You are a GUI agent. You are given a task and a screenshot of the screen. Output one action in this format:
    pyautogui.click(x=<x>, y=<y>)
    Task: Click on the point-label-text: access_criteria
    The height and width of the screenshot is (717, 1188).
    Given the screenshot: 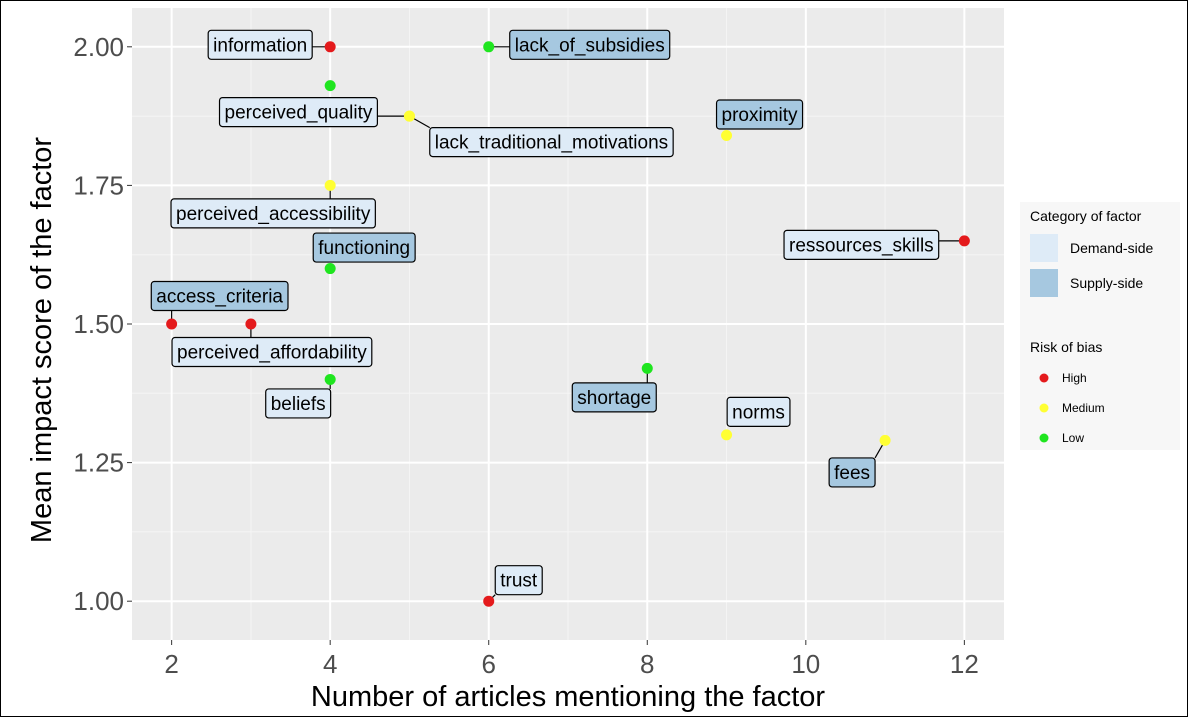 What is the action you would take?
    pyautogui.click(x=219, y=297)
    